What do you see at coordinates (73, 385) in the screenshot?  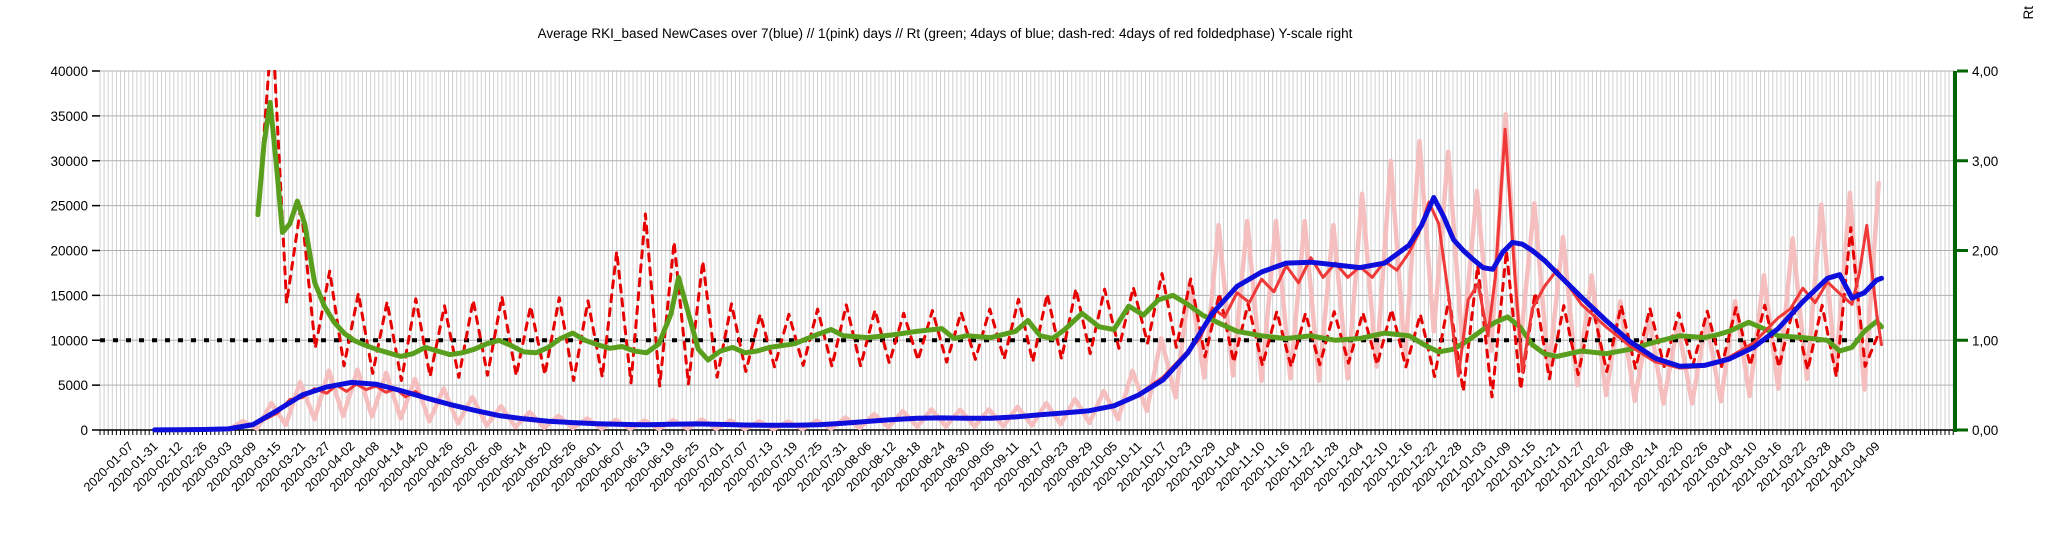 I see `left-axis-tick-label: 5000` at bounding box center [73, 385].